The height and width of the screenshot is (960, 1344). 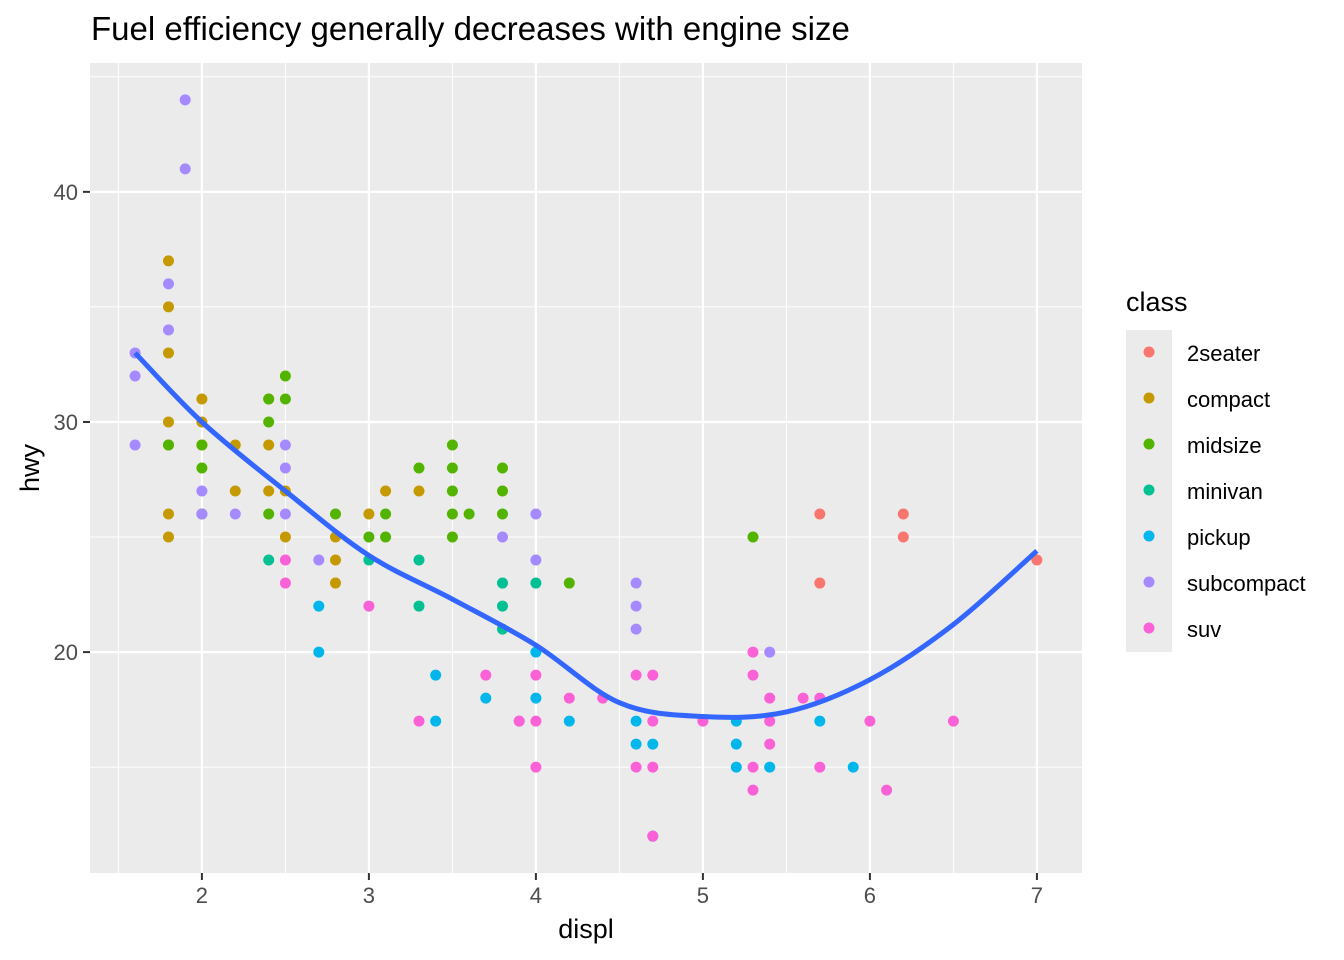 I want to click on legend-label: subcompact, so click(x=1246, y=583).